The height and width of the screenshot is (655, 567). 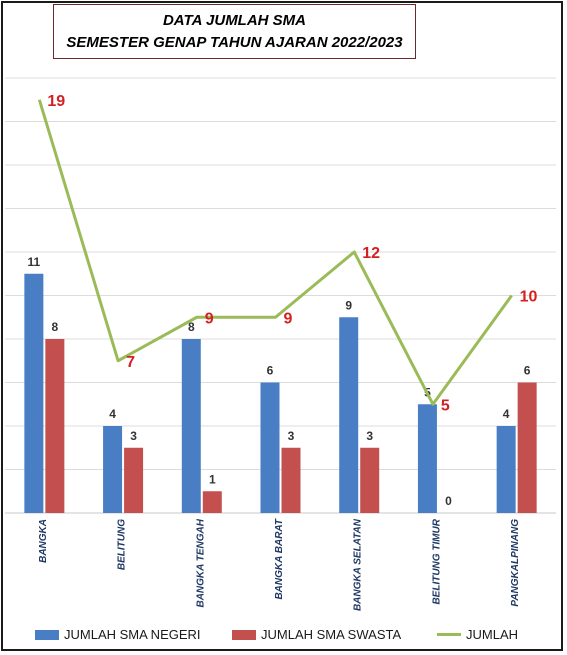 What do you see at coordinates (130, 362) in the screenshot?
I see `data-label-jumlah: 7` at bounding box center [130, 362].